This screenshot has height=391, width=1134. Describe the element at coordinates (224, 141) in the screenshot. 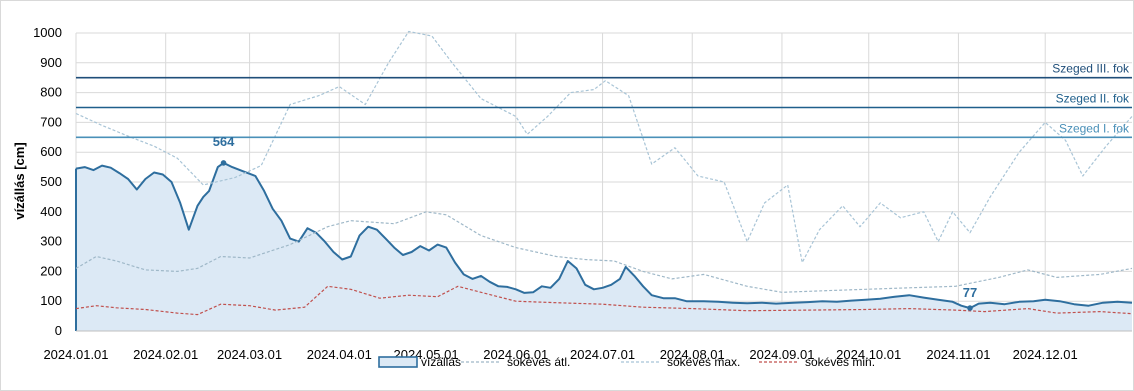

I see `annotation-label: 564` at that location.